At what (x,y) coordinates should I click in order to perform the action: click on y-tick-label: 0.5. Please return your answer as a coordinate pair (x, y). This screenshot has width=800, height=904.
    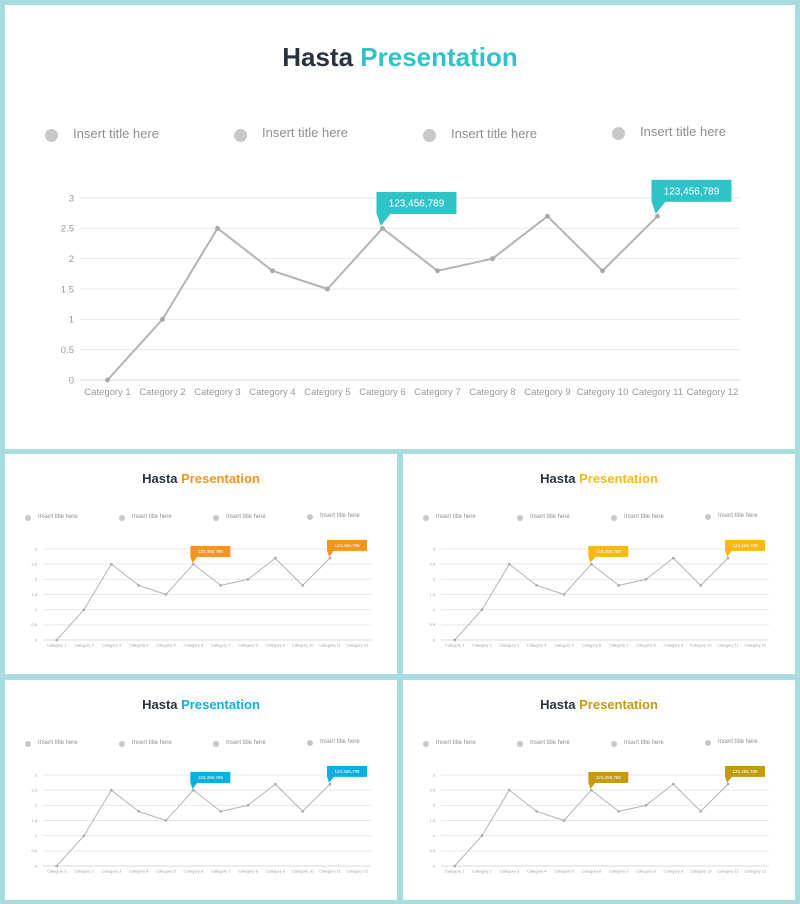
    Looking at the image, I should click on (34, 850).